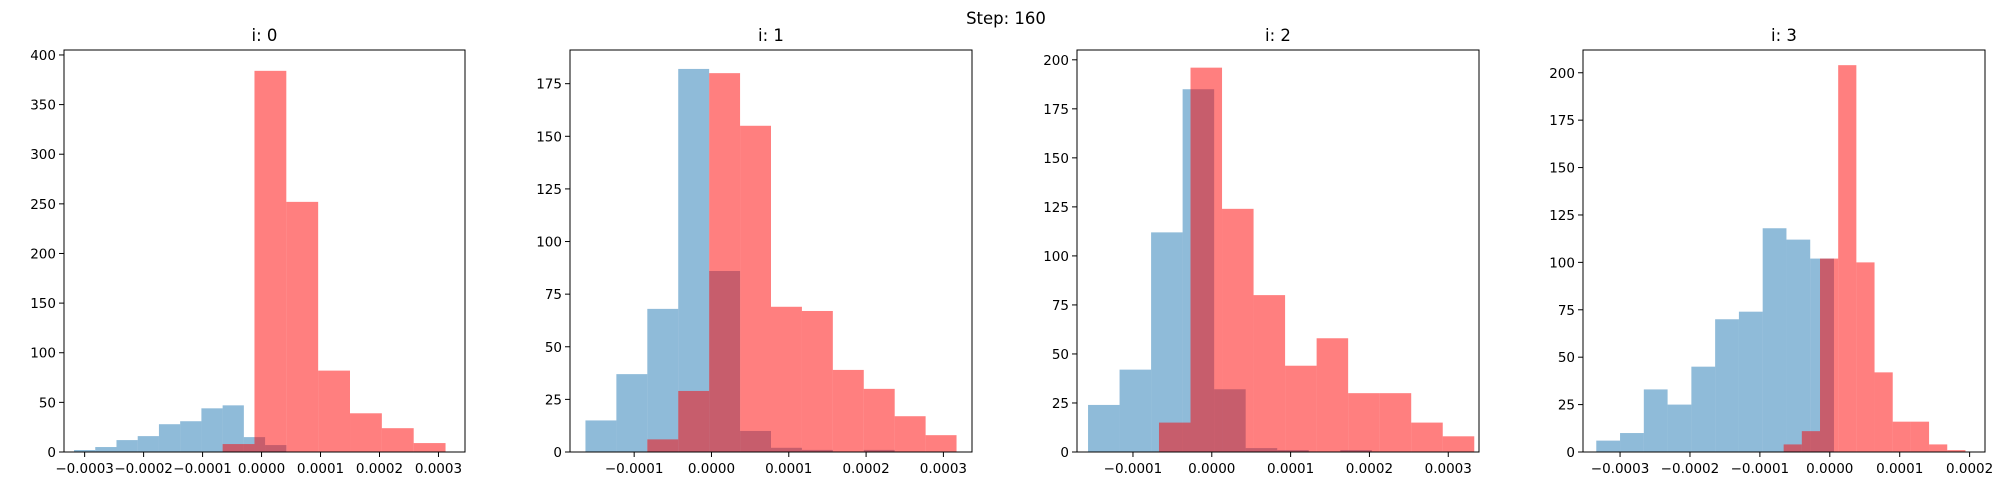 The width and height of the screenshot is (2000, 500). What do you see at coordinates (43, 205) in the screenshot?
I see `y-tick-label: 250` at bounding box center [43, 205].